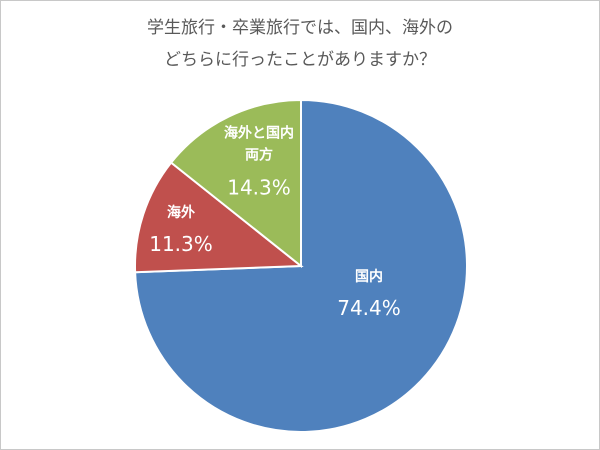  I want to click on category-label: 国内, so click(369, 276).